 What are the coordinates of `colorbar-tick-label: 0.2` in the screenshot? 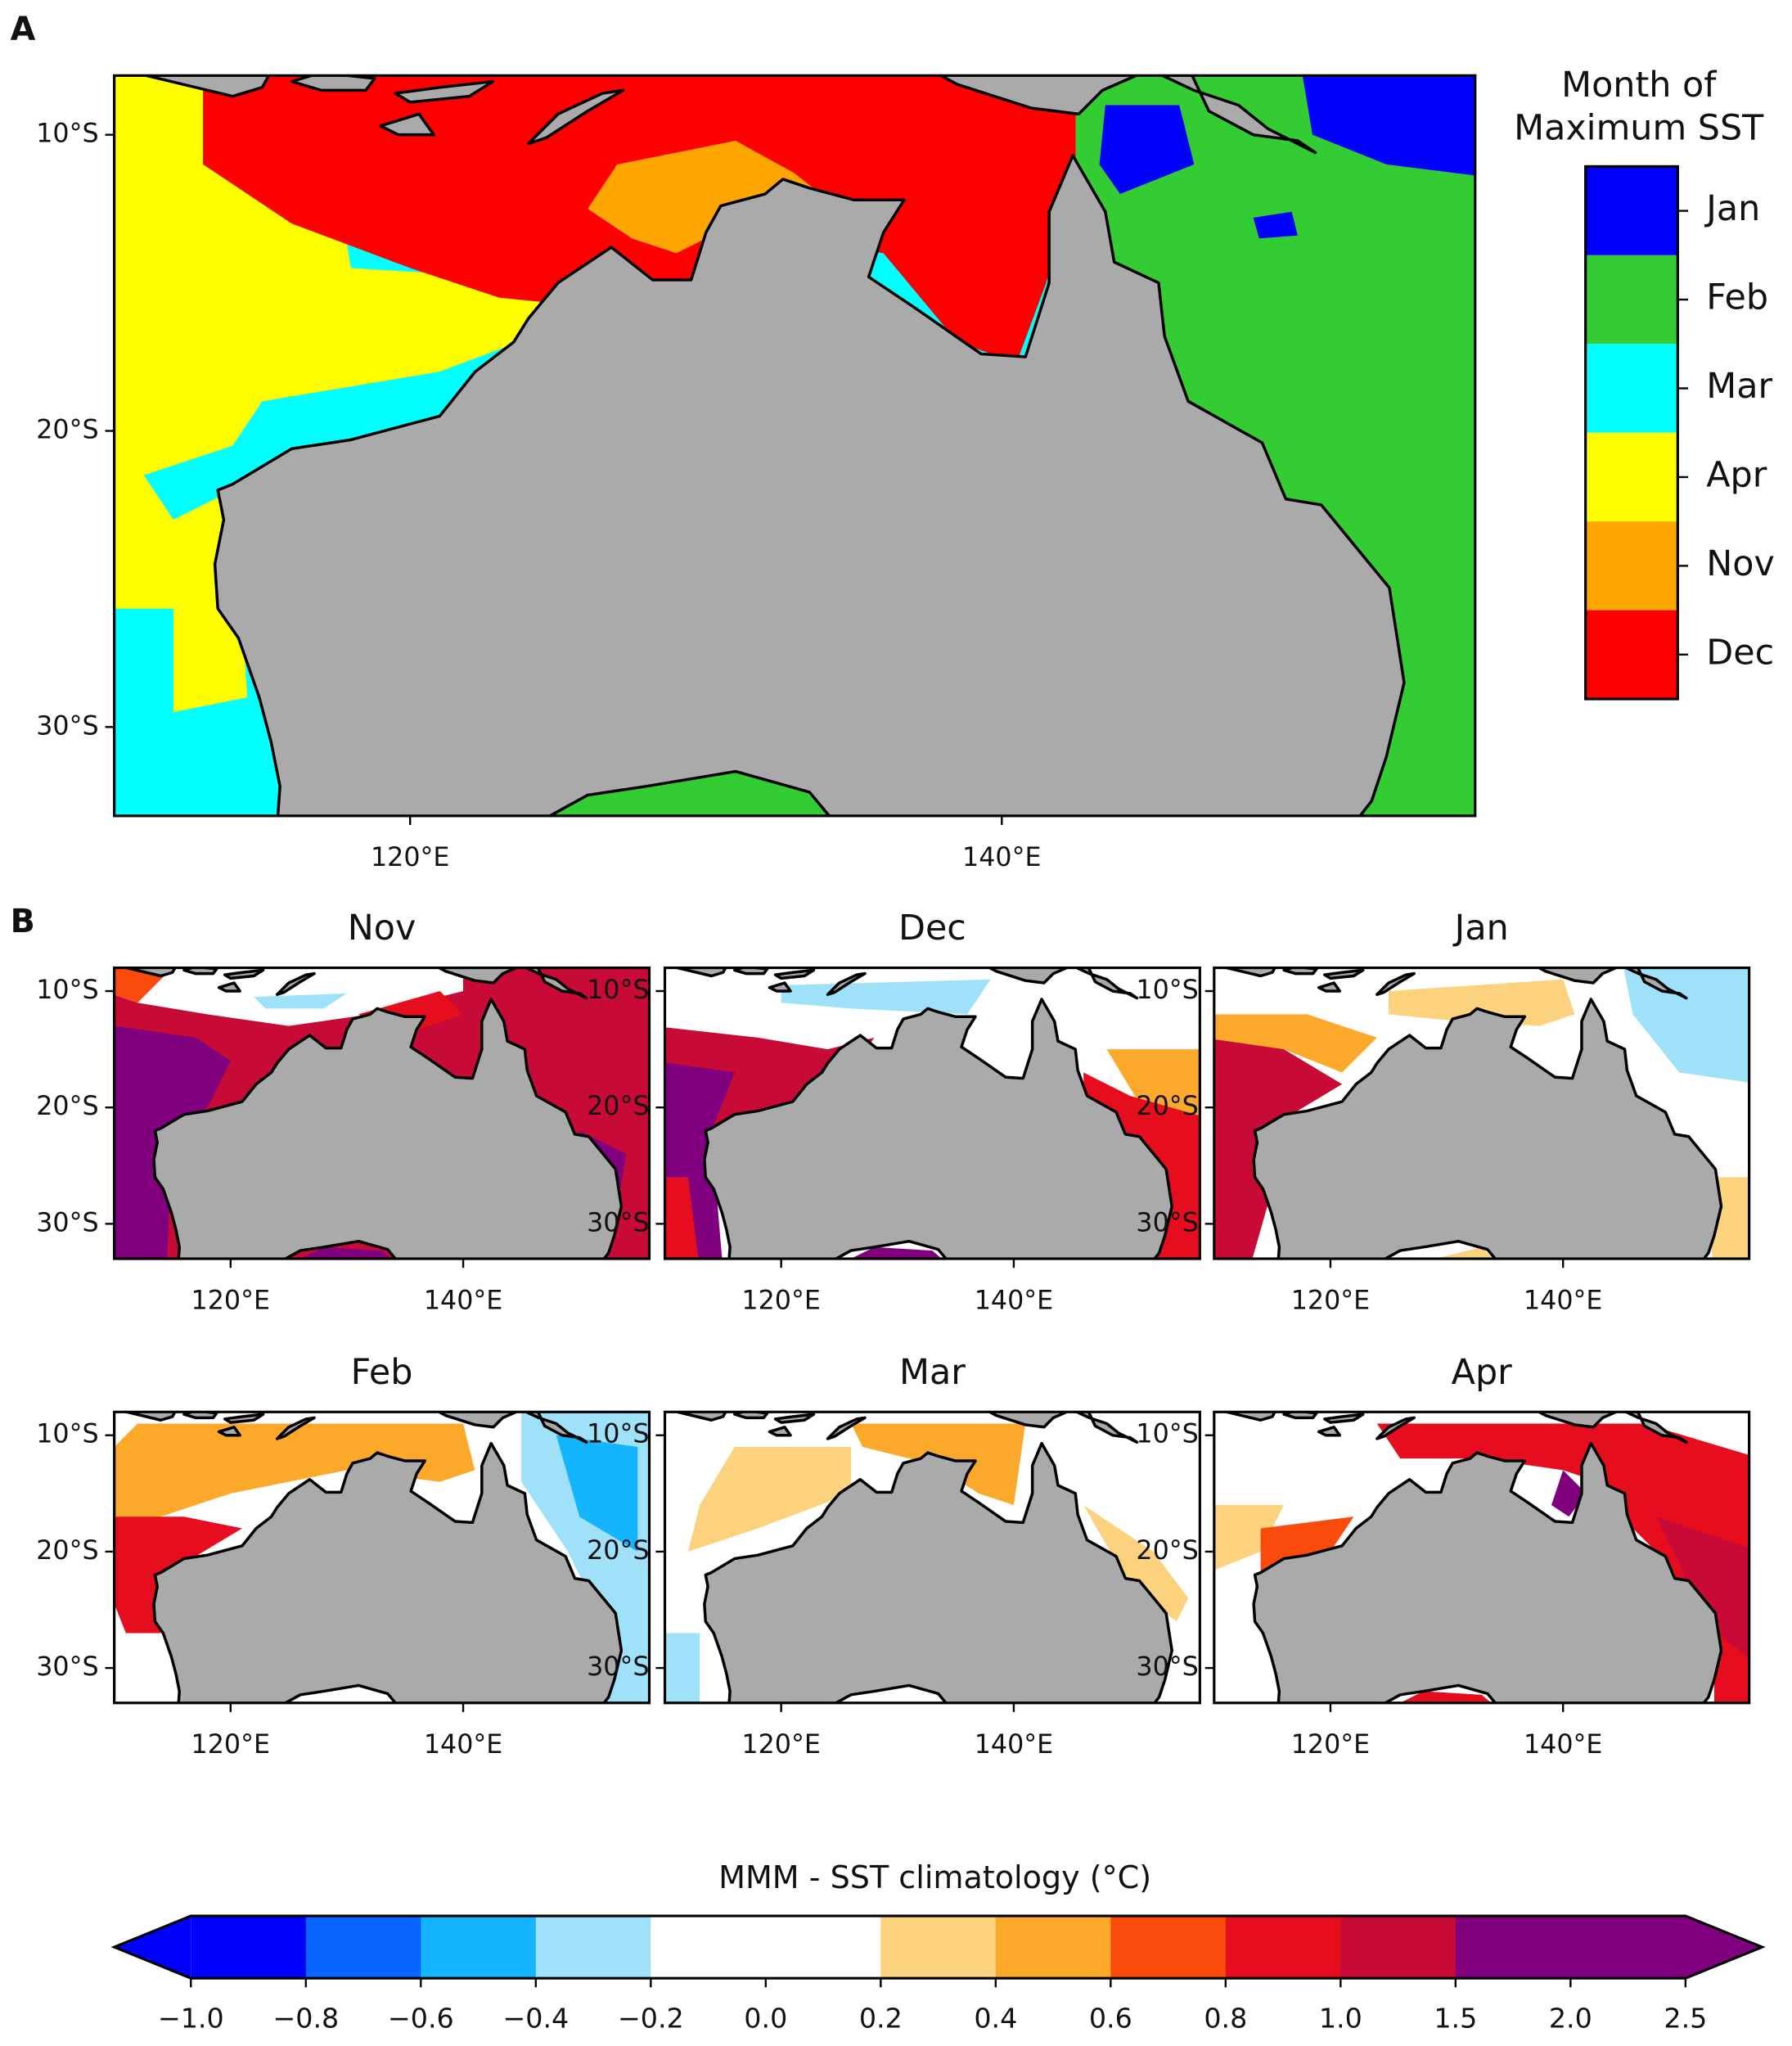 It's located at (881, 2018).